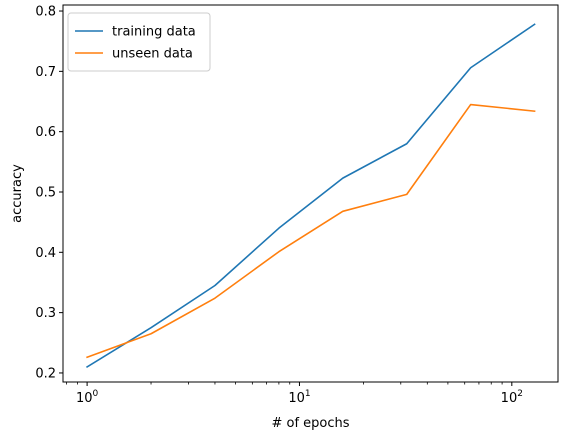 The image size is (567, 439). Describe the element at coordinates (308, 394) in the screenshot. I see `x-tick-label-exponent: 1` at that location.